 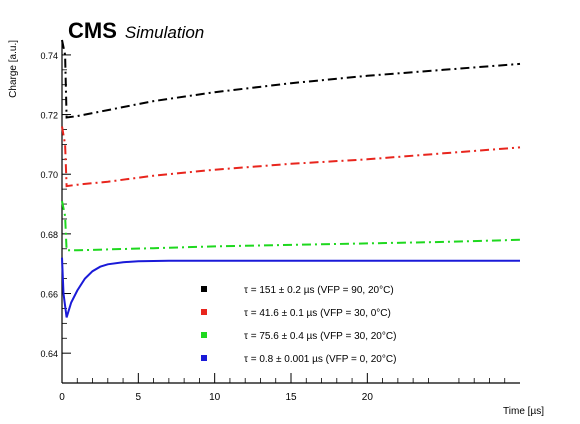 What do you see at coordinates (49, 116) in the screenshot?
I see `y-tick-label: 0.72` at bounding box center [49, 116].